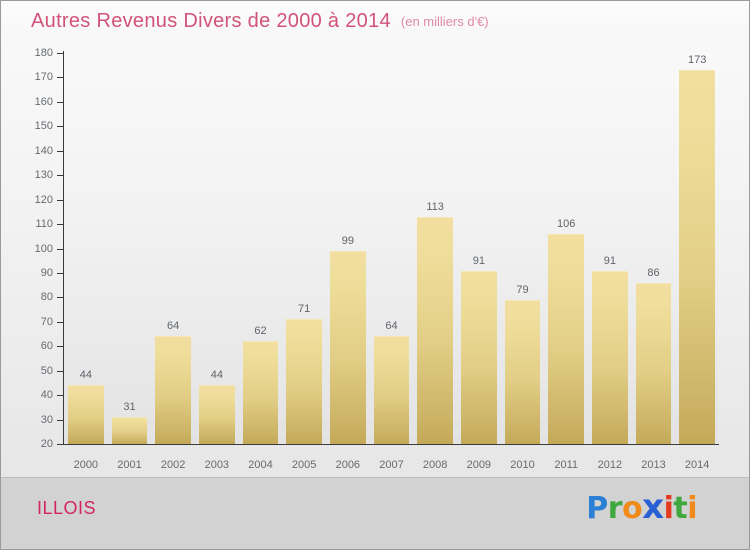 The image size is (750, 550). Describe the element at coordinates (680, 508) in the screenshot. I see `logo-letter: t` at that location.